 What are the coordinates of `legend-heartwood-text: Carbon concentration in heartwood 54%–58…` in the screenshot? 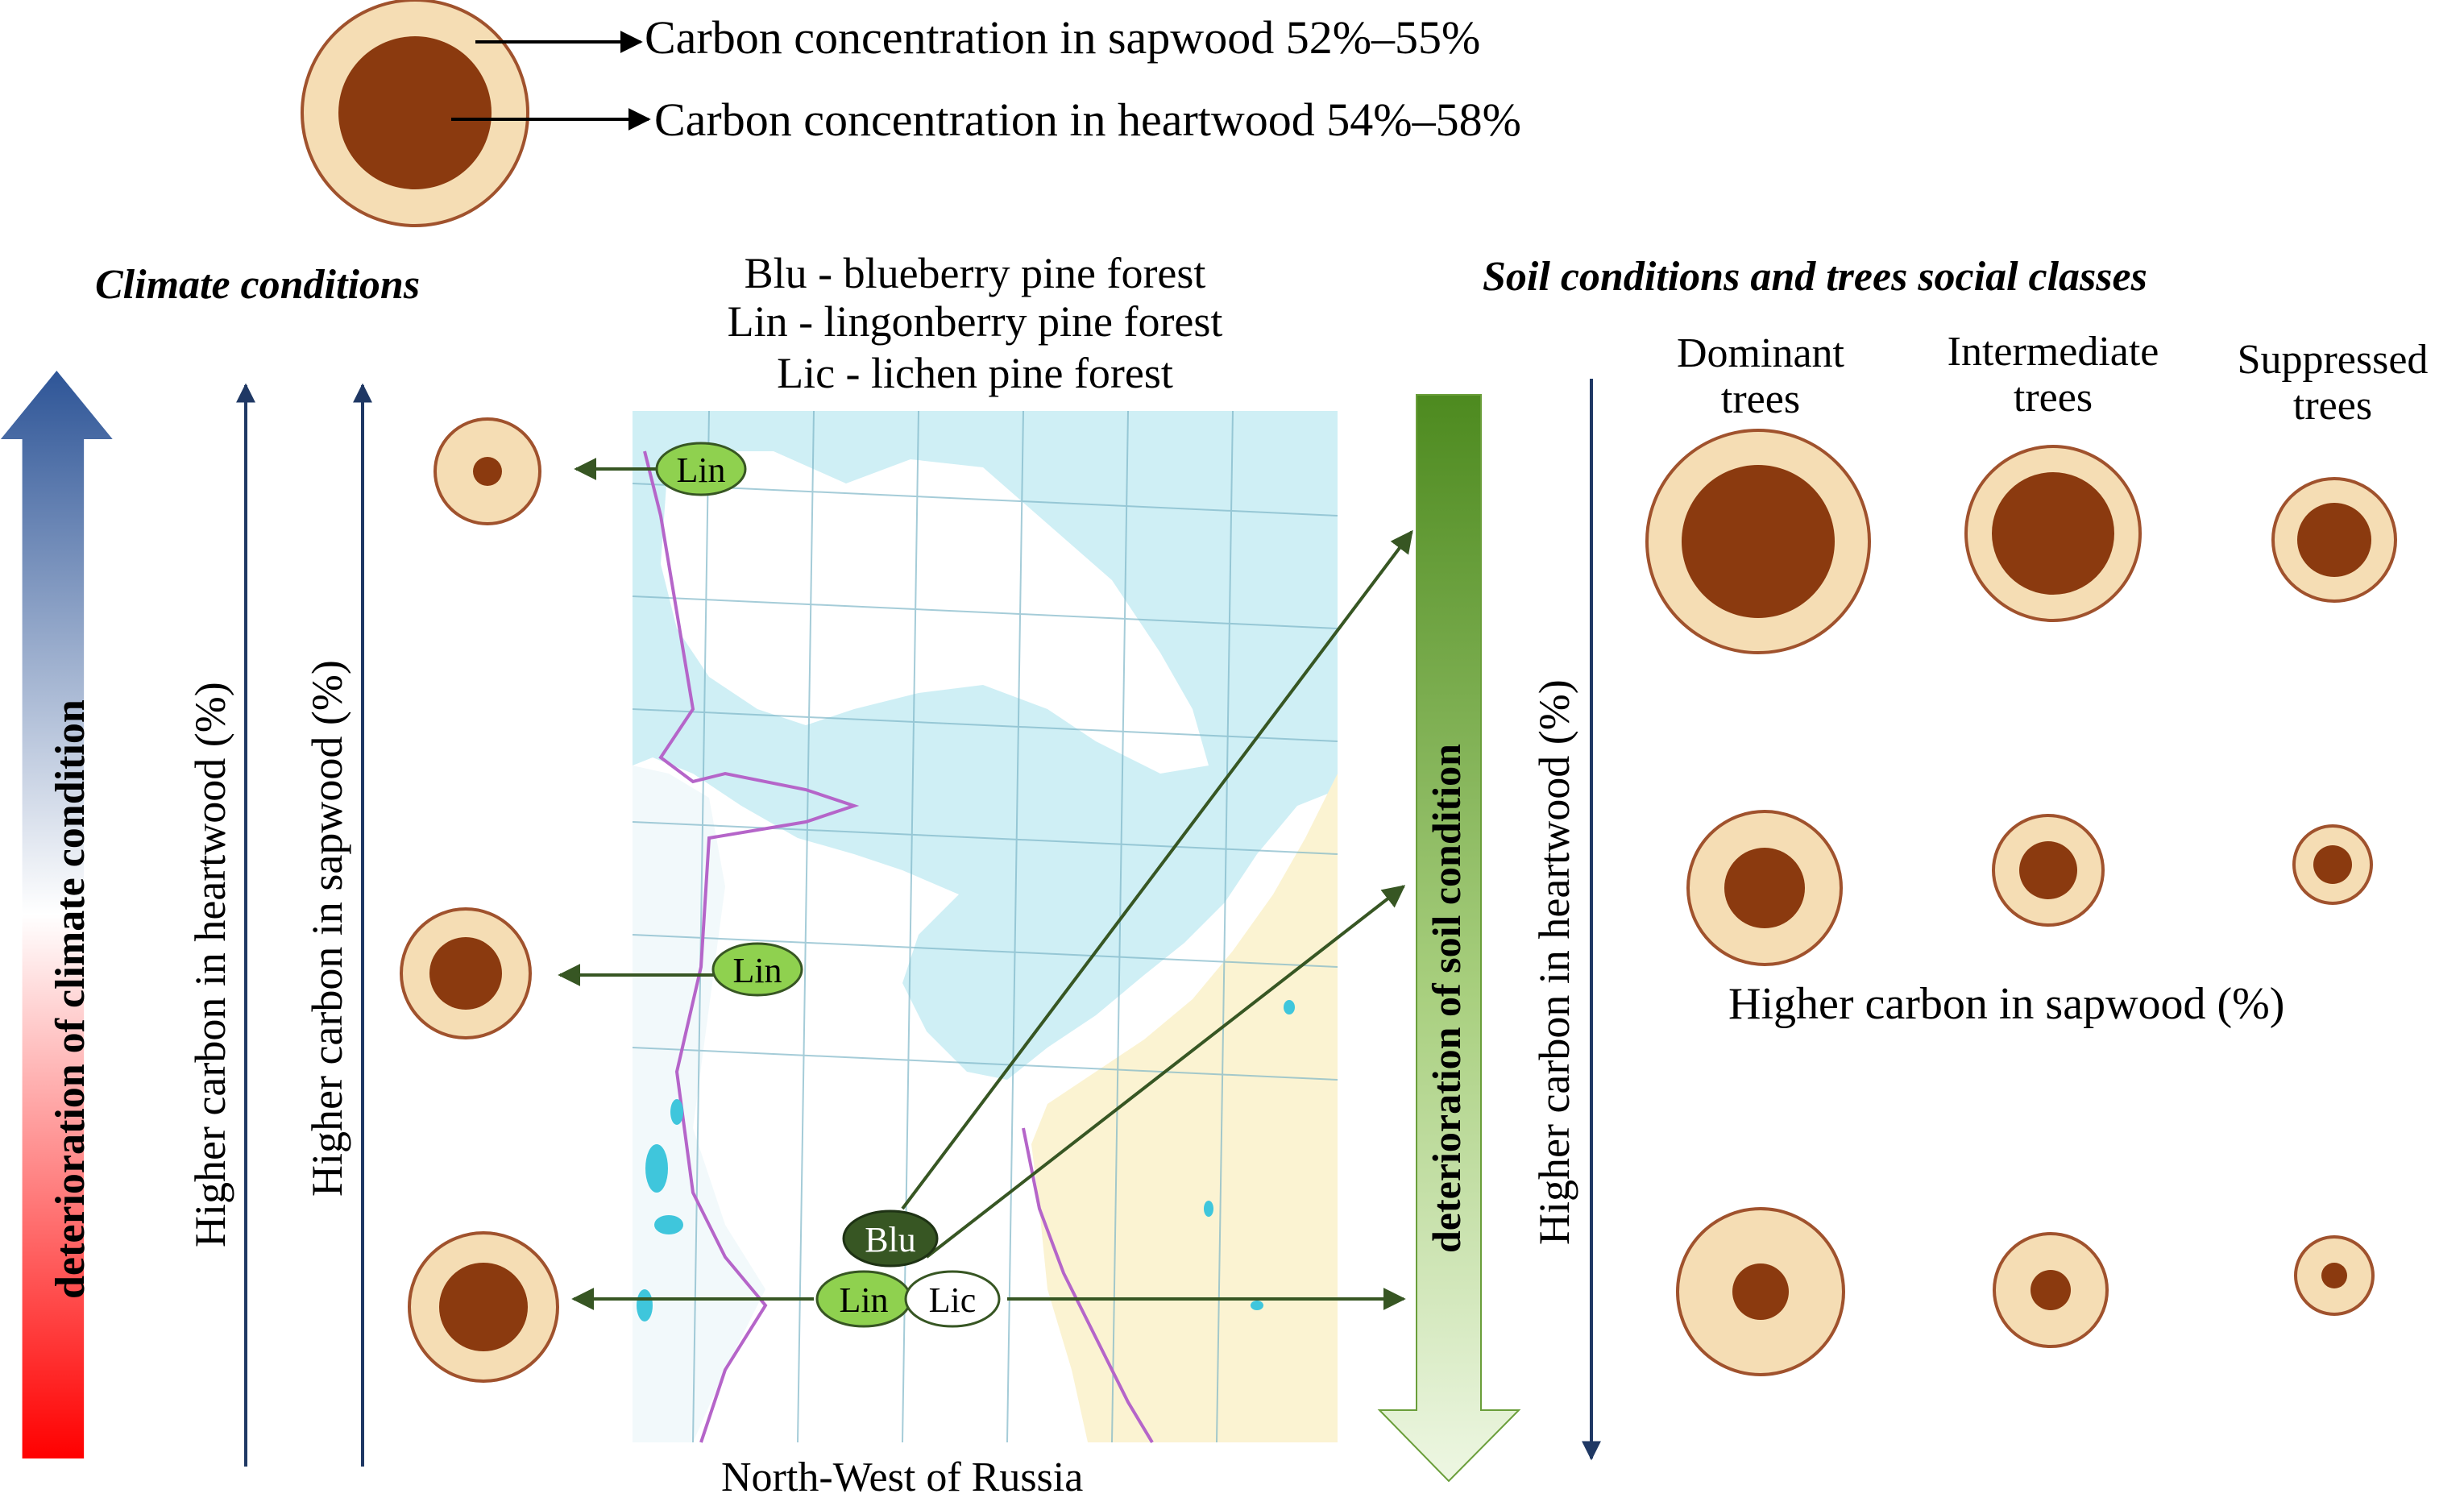 It's located at (1087, 120).